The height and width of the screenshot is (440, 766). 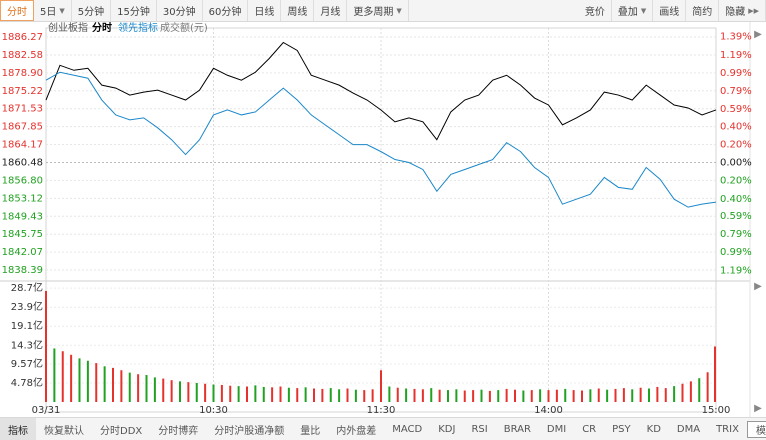 I want to click on tab: 叠加 ▼, so click(x=633, y=10).